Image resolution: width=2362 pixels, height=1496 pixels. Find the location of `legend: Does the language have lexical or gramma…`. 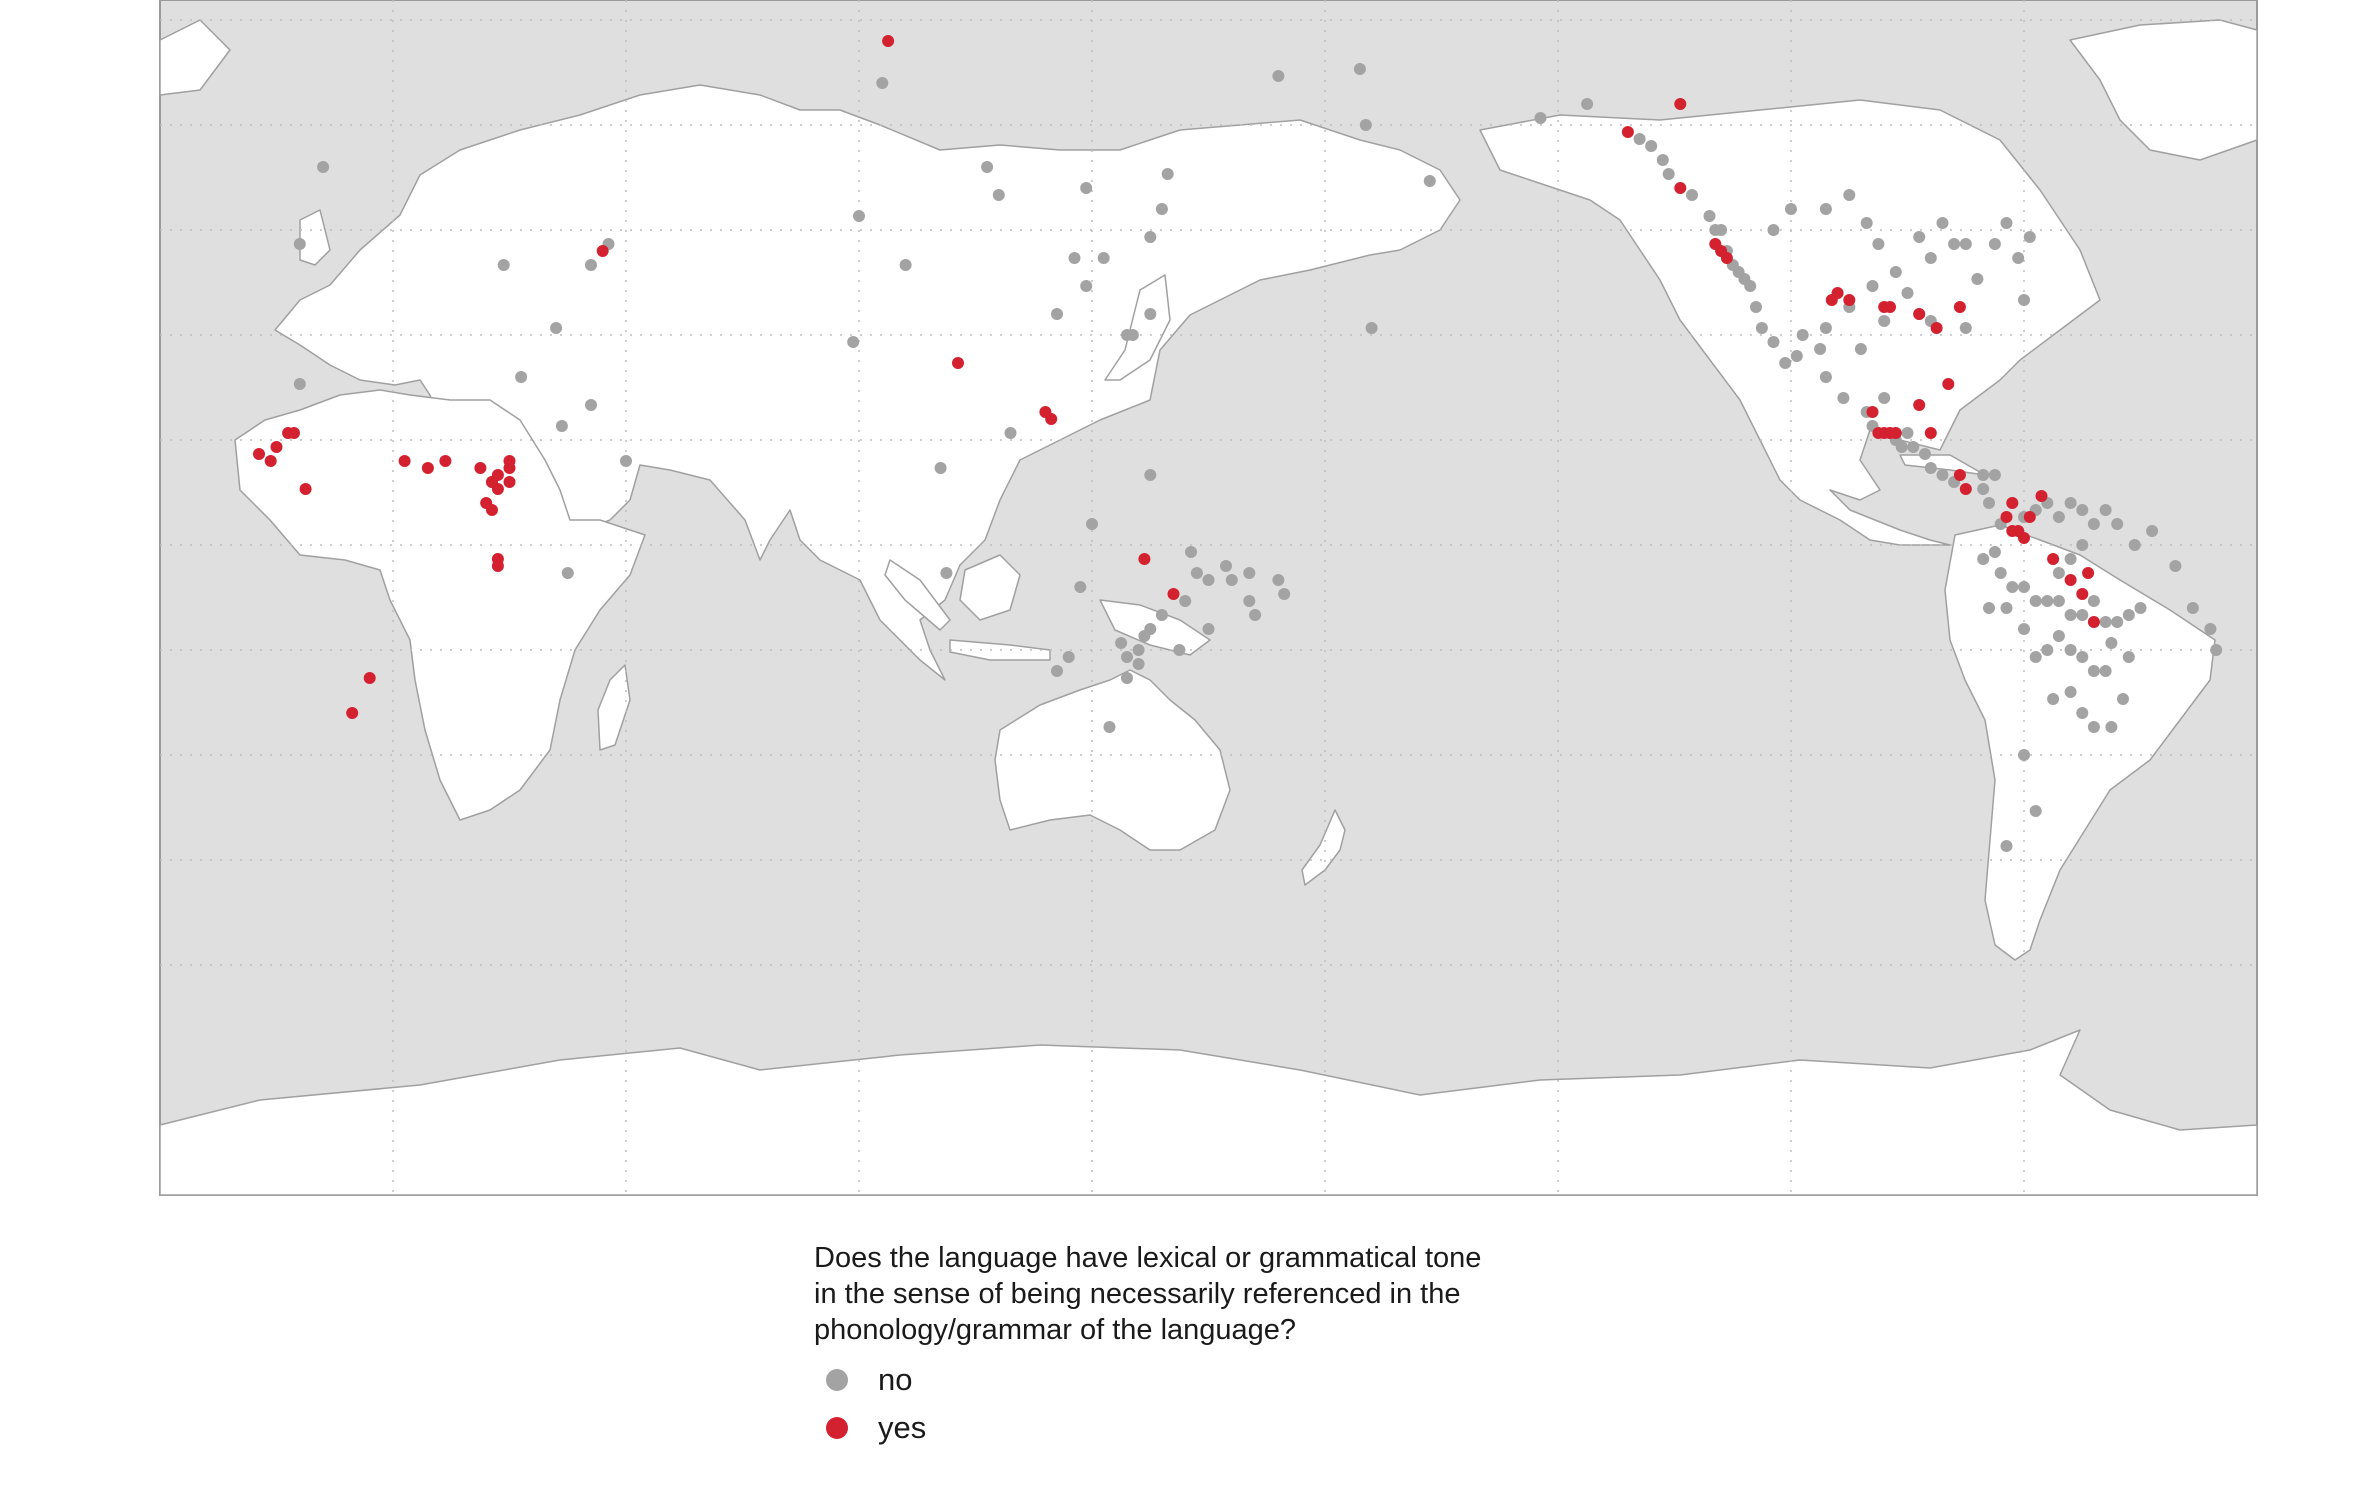

legend: Does the language have lexical or gramma… is located at coordinates (1264, 1346).